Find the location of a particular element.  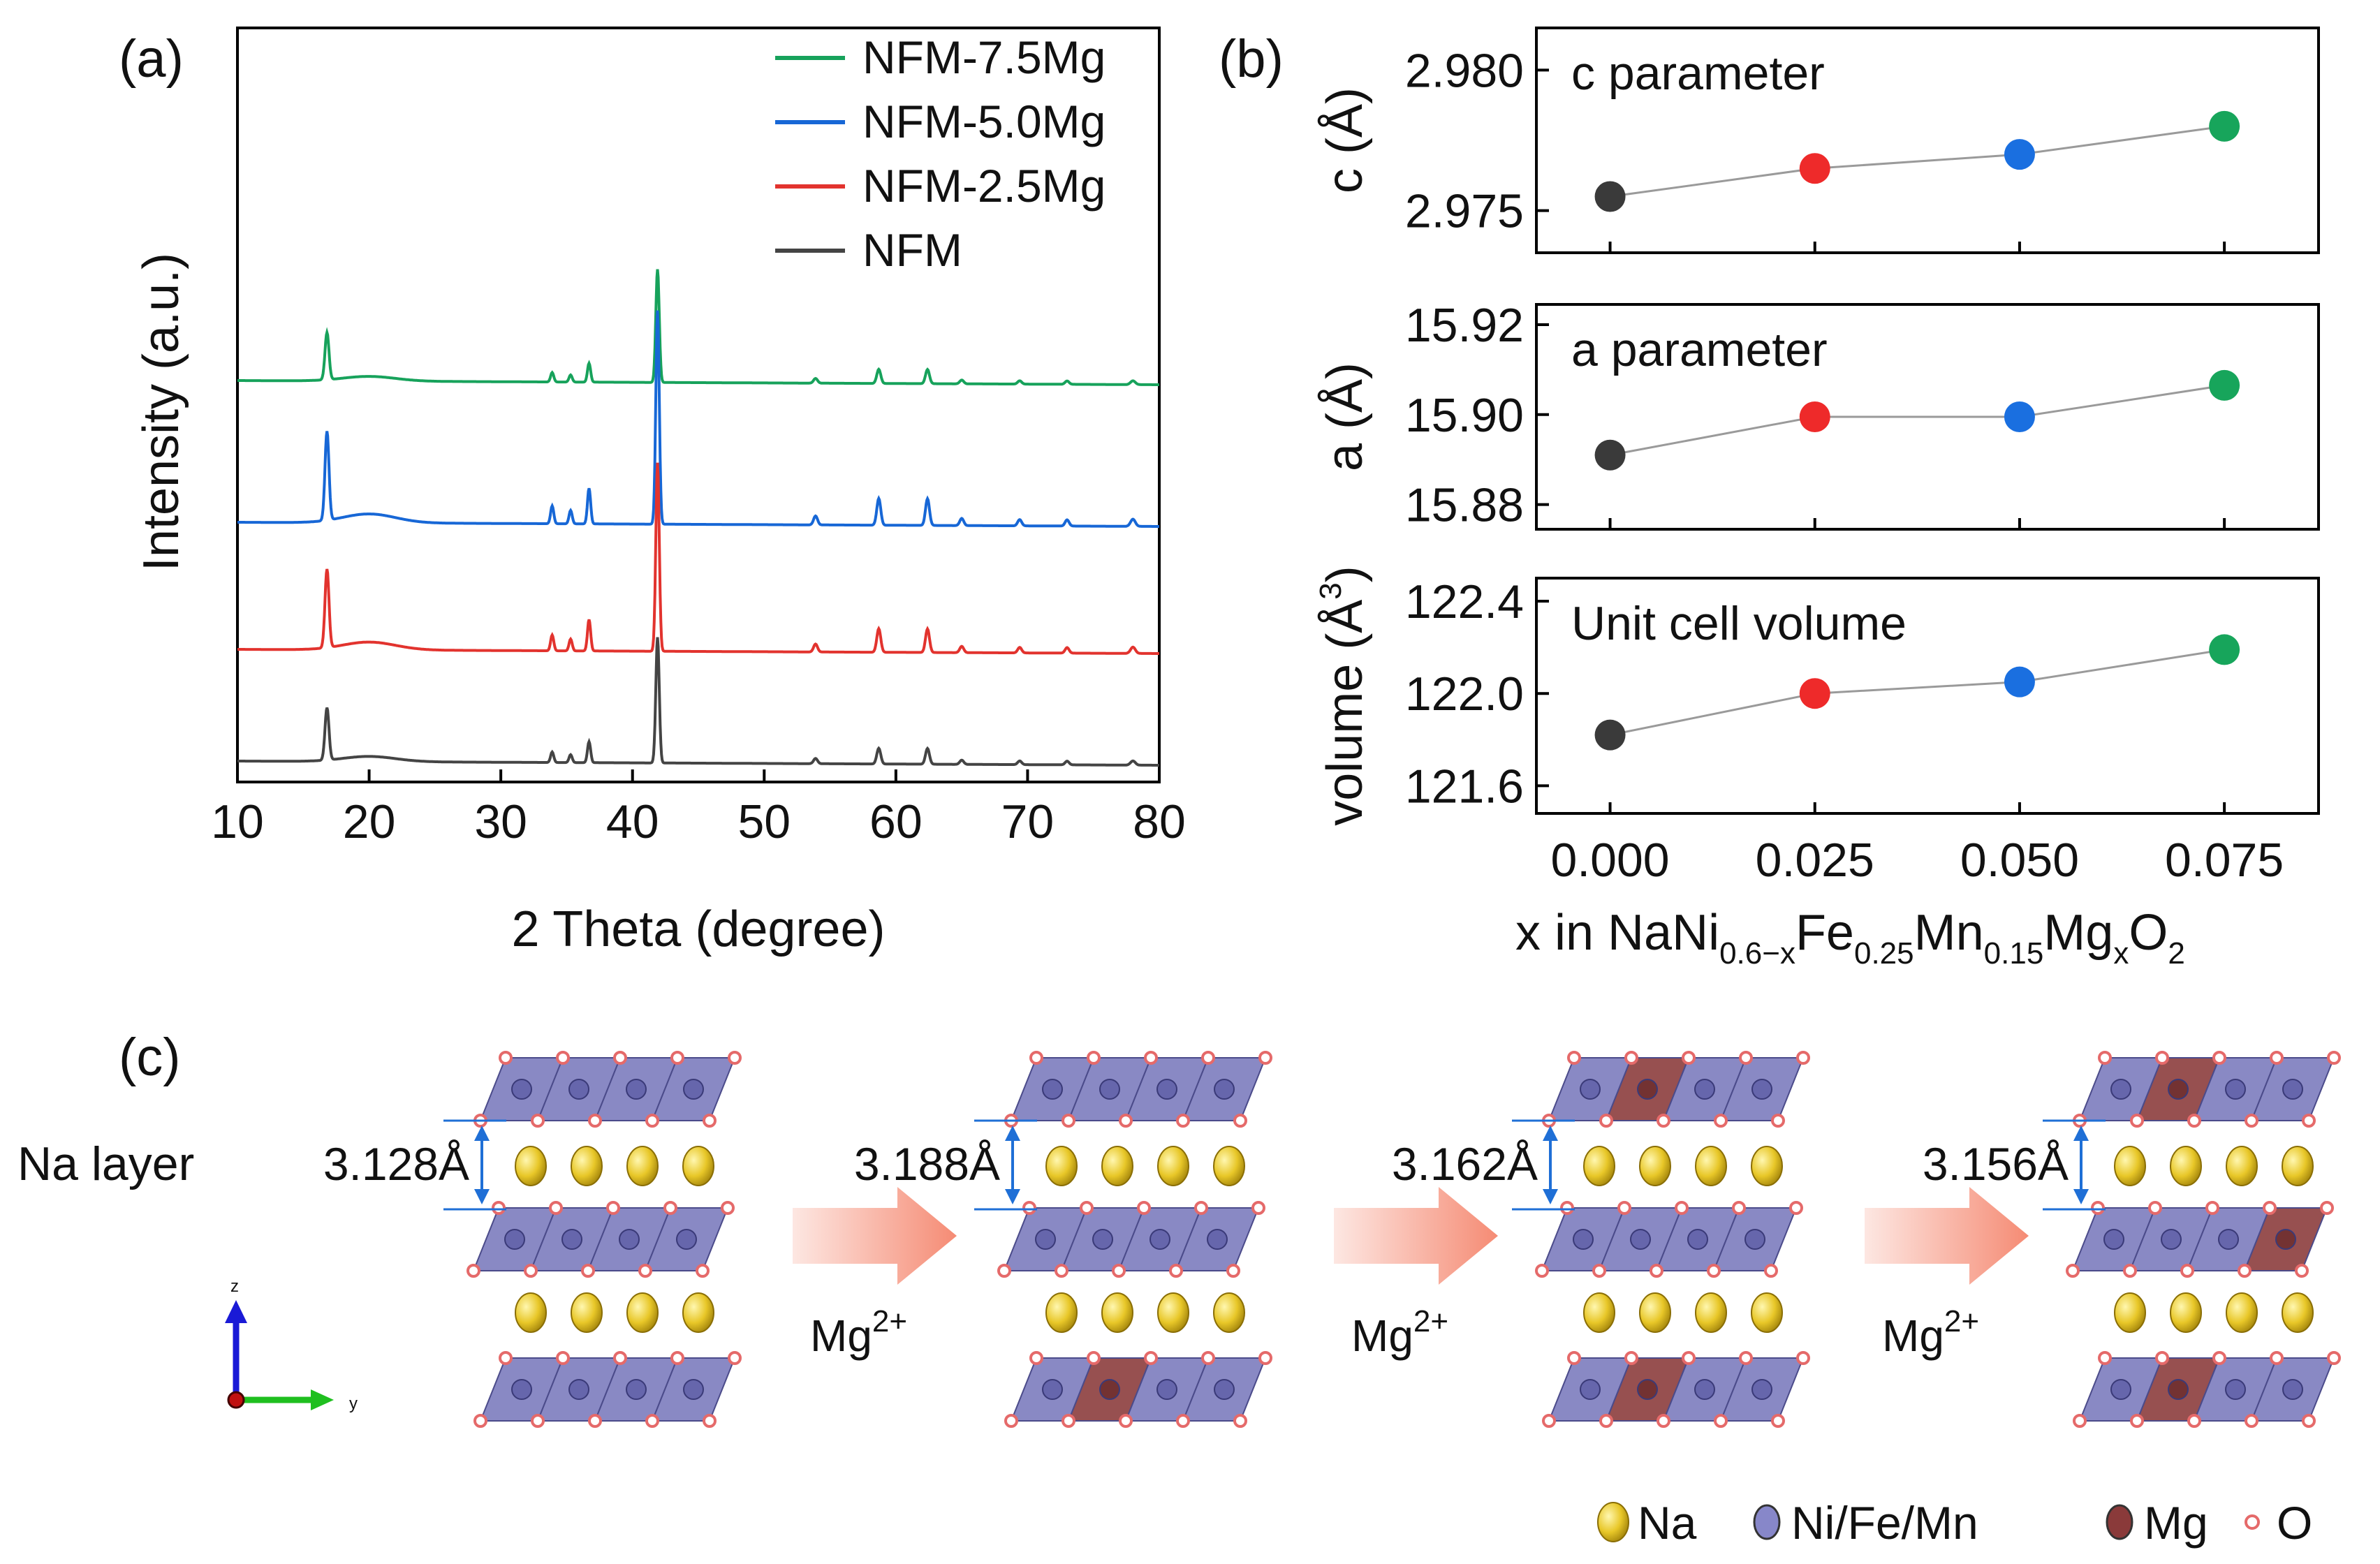

mg-dopant-label: Mg2+ is located at coordinates (858, 1332).